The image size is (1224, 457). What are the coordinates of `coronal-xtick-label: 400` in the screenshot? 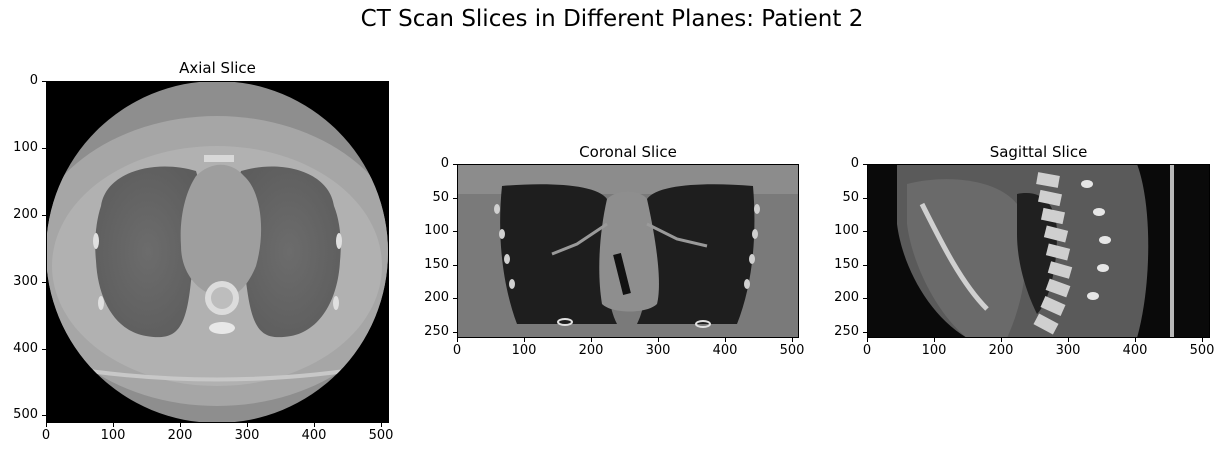 It's located at (725, 350).